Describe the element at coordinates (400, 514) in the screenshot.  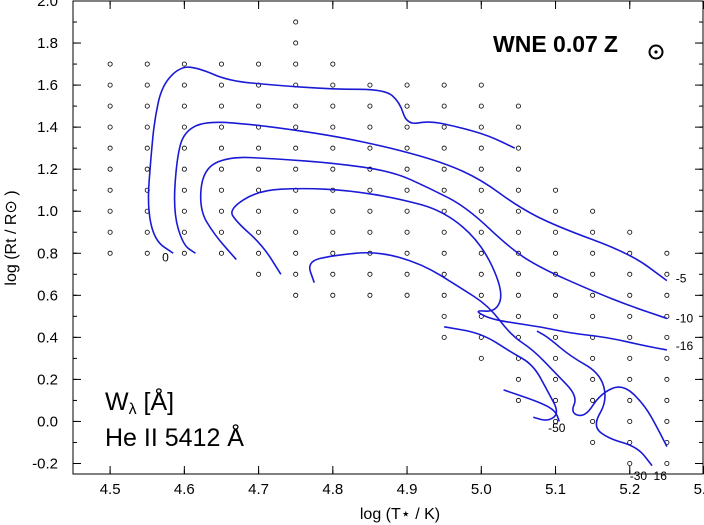
I see `x-axis-title: log (T⋆ / K)` at that location.